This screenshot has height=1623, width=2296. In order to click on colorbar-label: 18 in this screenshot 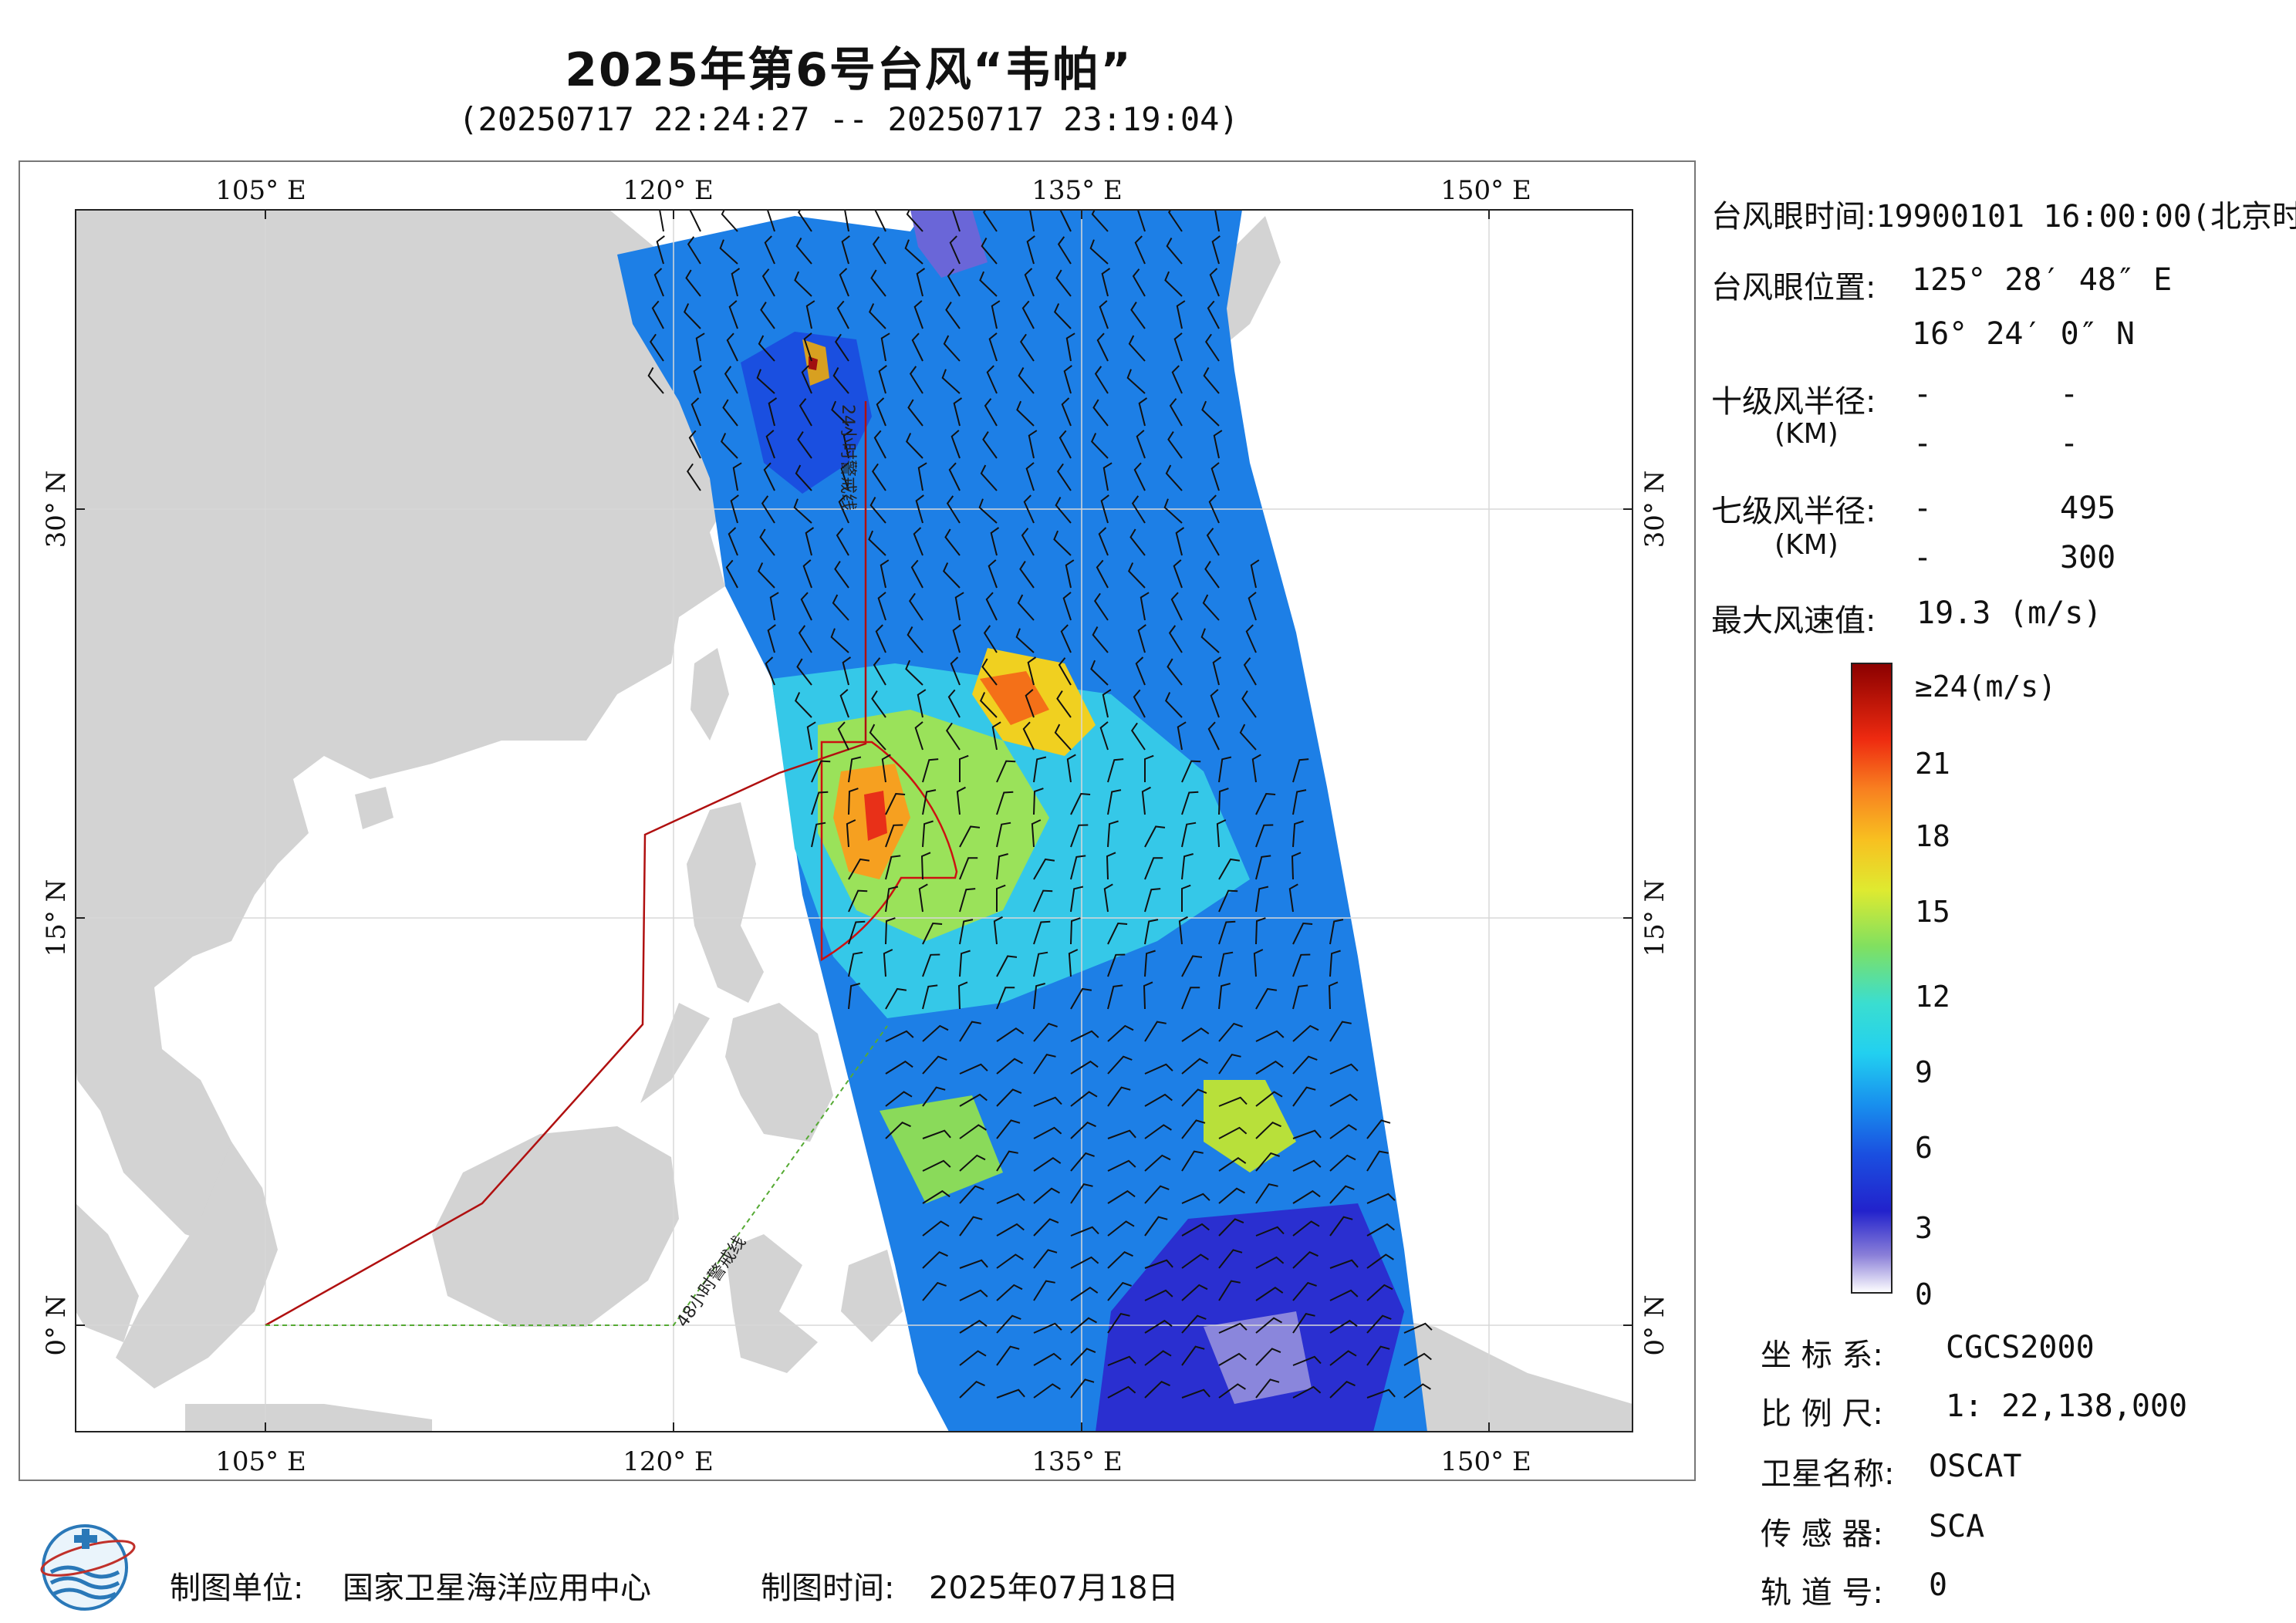, I will do `click(1932, 836)`.